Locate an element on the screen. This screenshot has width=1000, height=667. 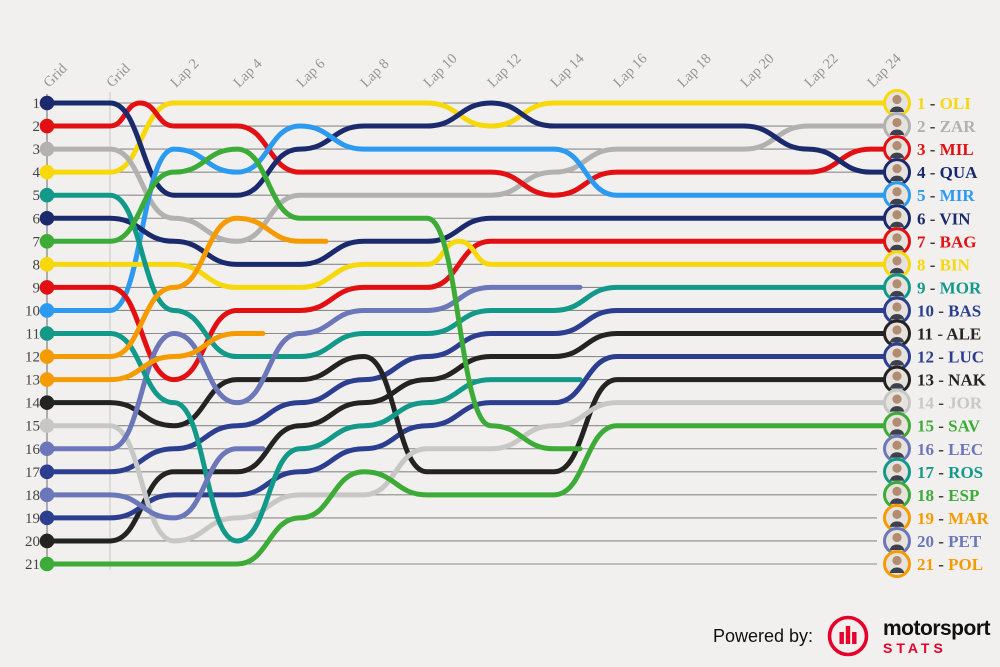
grid-dot-LUC is located at coordinates (47, 518).